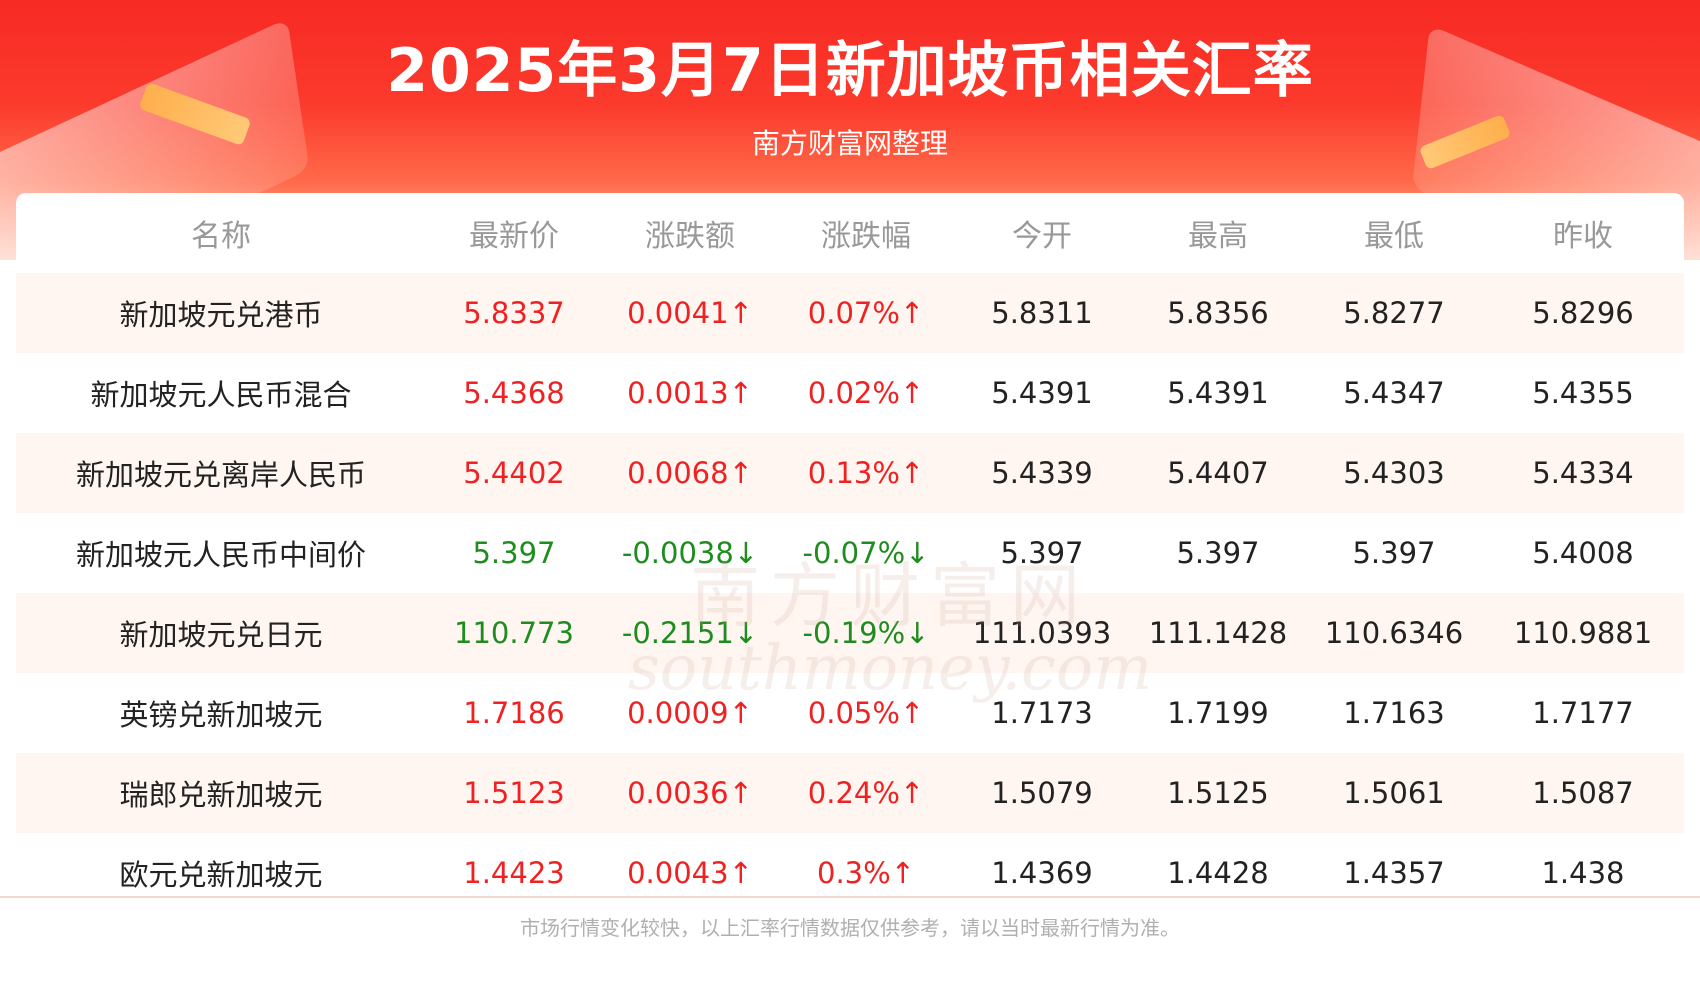  Describe the element at coordinates (1394, 713) in the screenshot. I see `cell-low: 1.7163` at that location.